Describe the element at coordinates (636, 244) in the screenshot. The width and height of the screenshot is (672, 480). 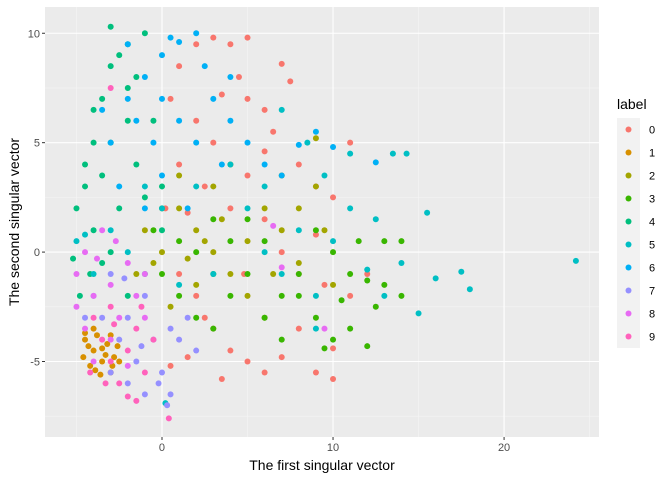
I see `legend-item-5: 5` at that location.